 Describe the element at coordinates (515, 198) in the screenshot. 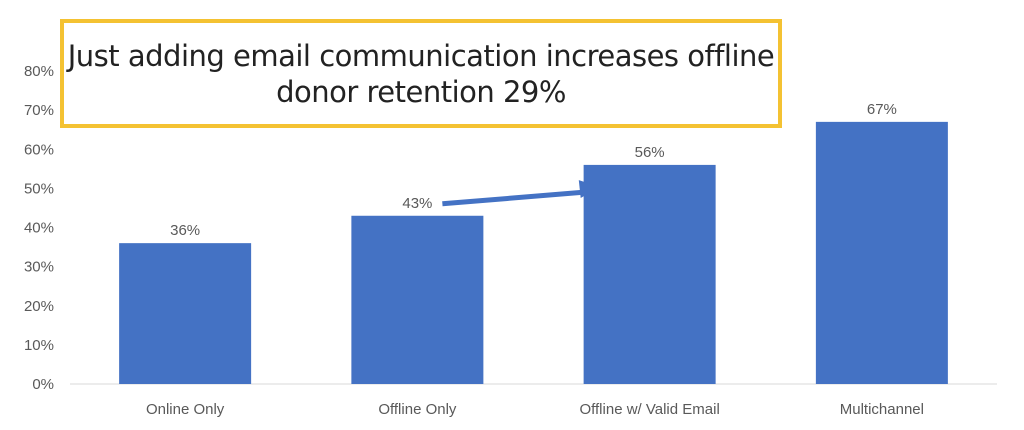

I see `arrow-shaft` at that location.